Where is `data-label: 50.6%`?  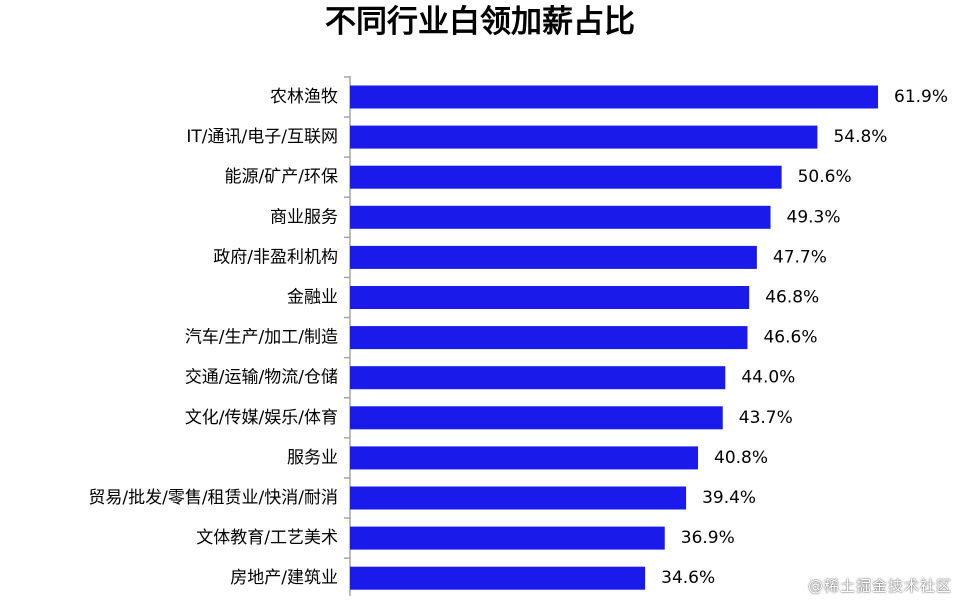
data-label: 50.6% is located at coordinates (825, 177).